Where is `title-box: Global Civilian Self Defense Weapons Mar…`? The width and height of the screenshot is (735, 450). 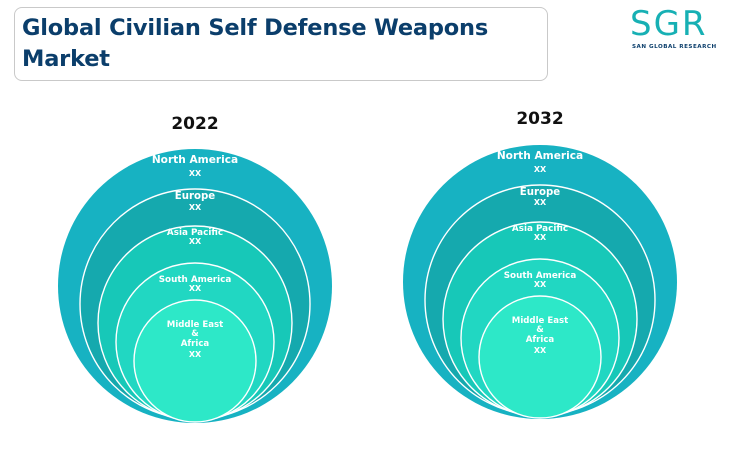
title-box: Global Civilian Self Defense Weapons Mar… is located at coordinates (281, 44).